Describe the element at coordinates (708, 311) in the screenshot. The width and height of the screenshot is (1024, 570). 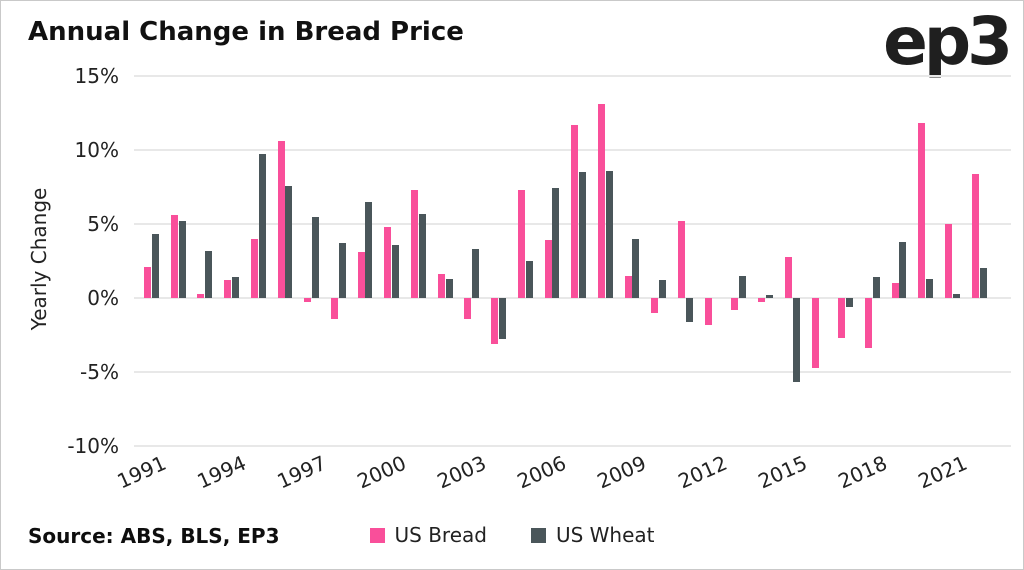
I see `bar-2012-us-bread` at that location.